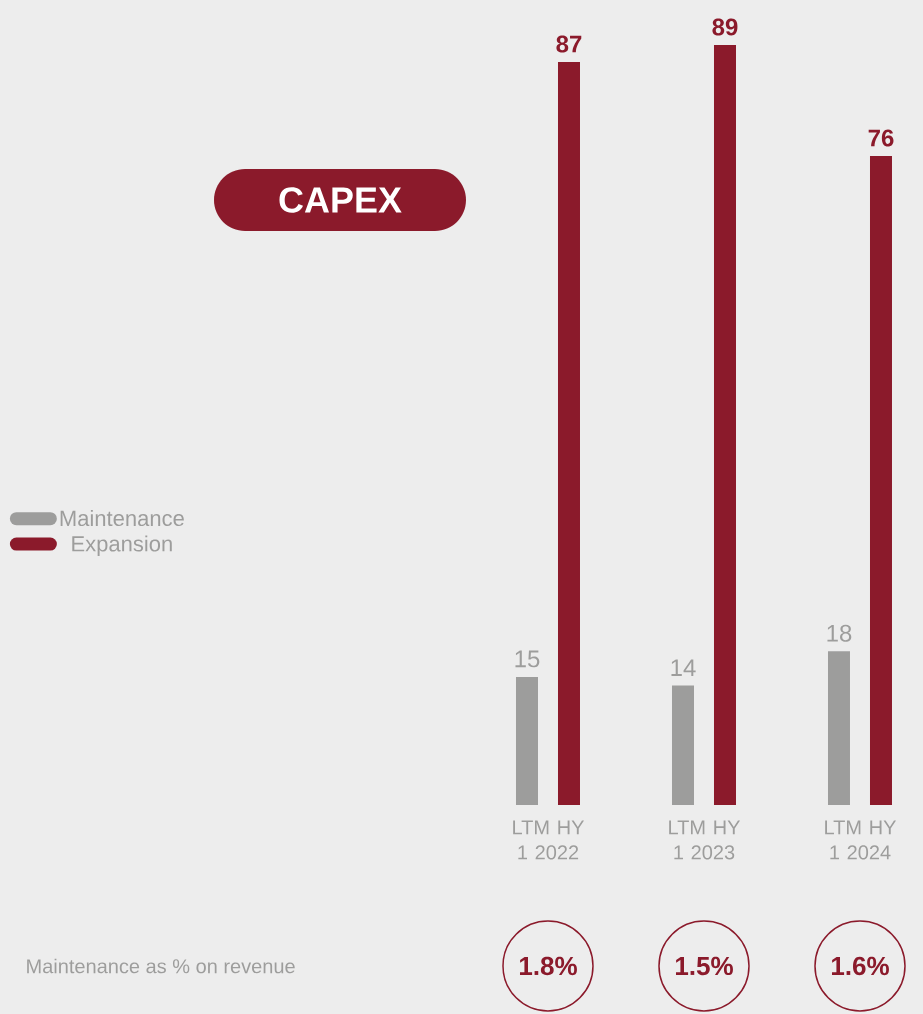 The height and width of the screenshot is (1014, 923). Describe the element at coordinates (122, 545) in the screenshot. I see `legend-label: Expansion` at that location.